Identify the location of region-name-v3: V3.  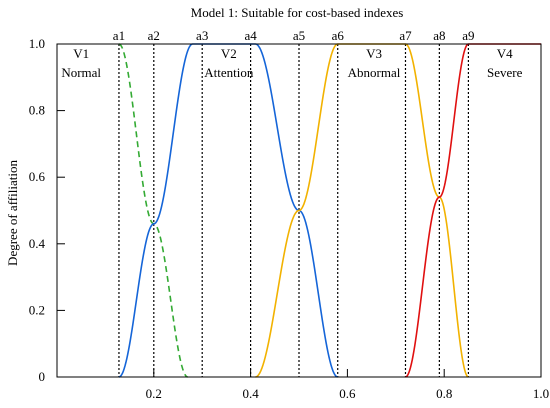
(374, 53).